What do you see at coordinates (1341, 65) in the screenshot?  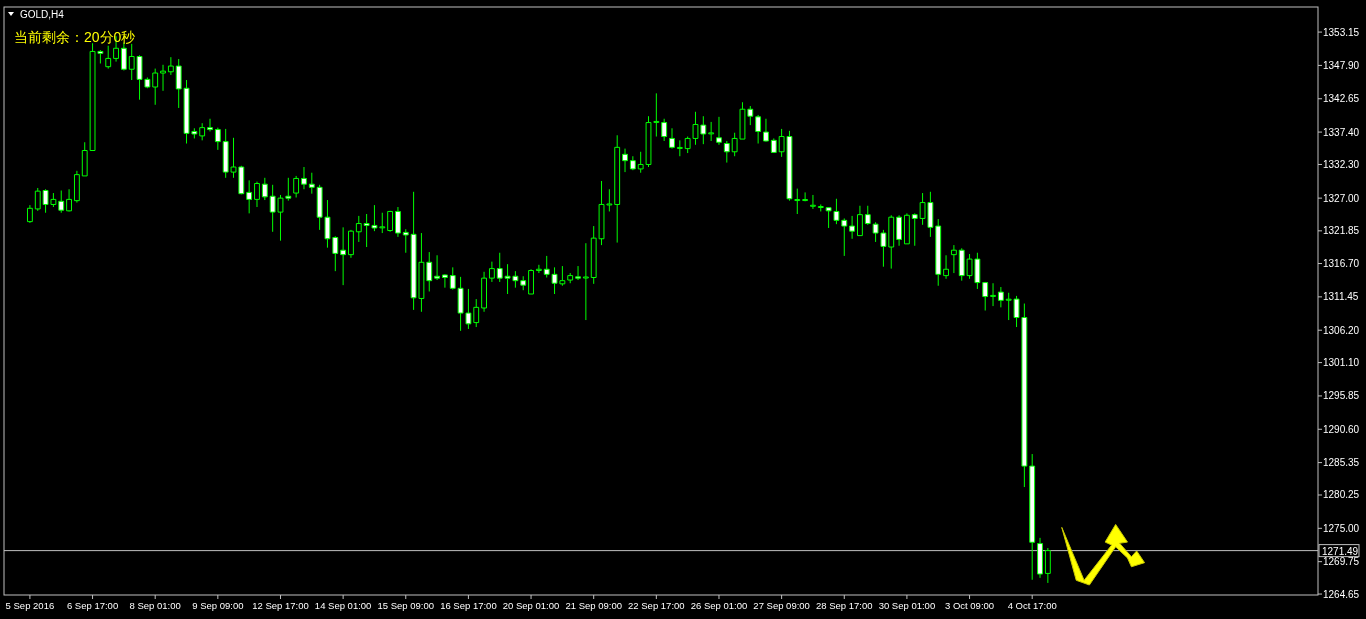 I see `y-tick-label: 1347.90` at bounding box center [1341, 65].